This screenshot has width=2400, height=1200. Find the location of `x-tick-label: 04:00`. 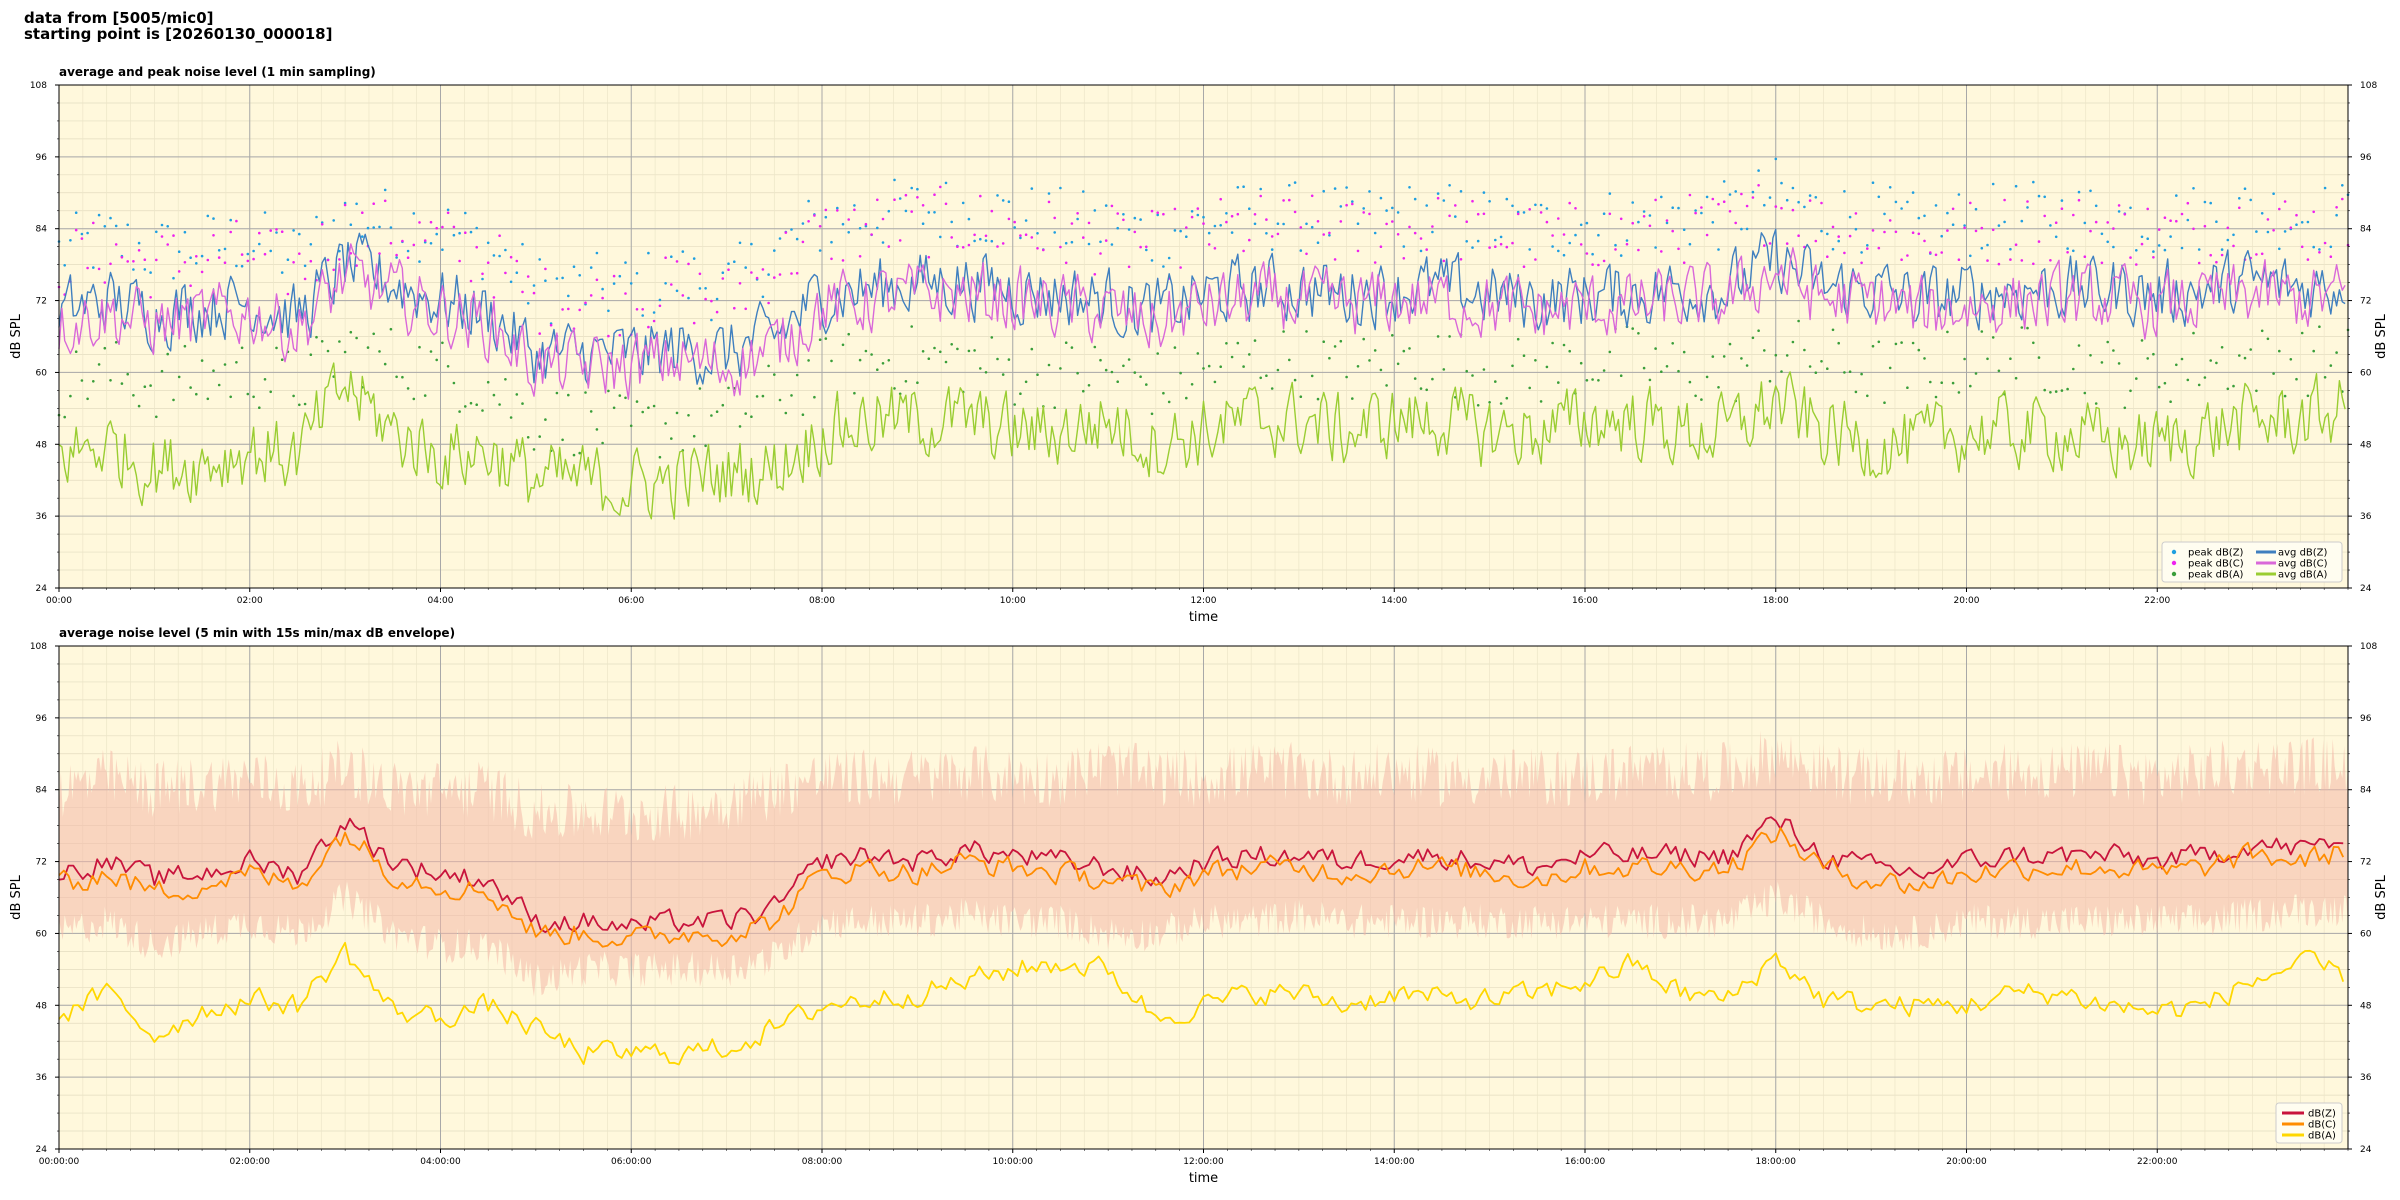

x-tick-label: 04:00 is located at coordinates (441, 601).